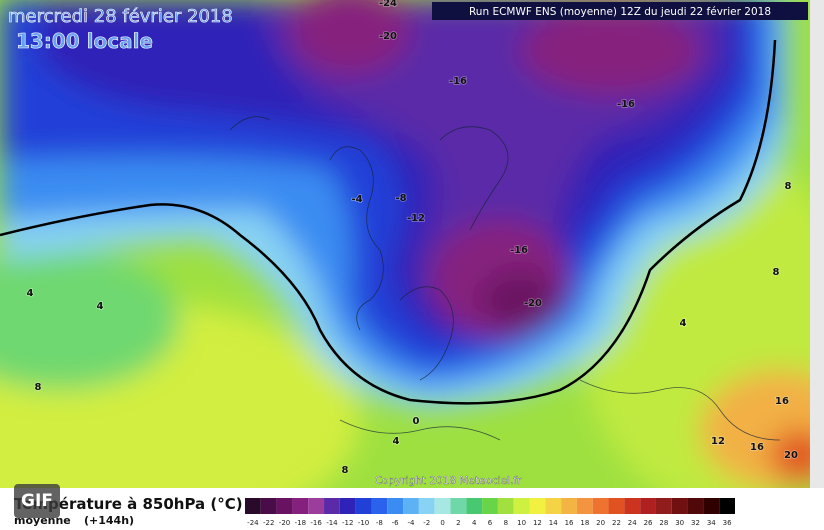 This screenshot has width=824, height=530. Describe the element at coordinates (84, 41) in the screenshot. I see `forecast-time: 13:00 locale` at that location.